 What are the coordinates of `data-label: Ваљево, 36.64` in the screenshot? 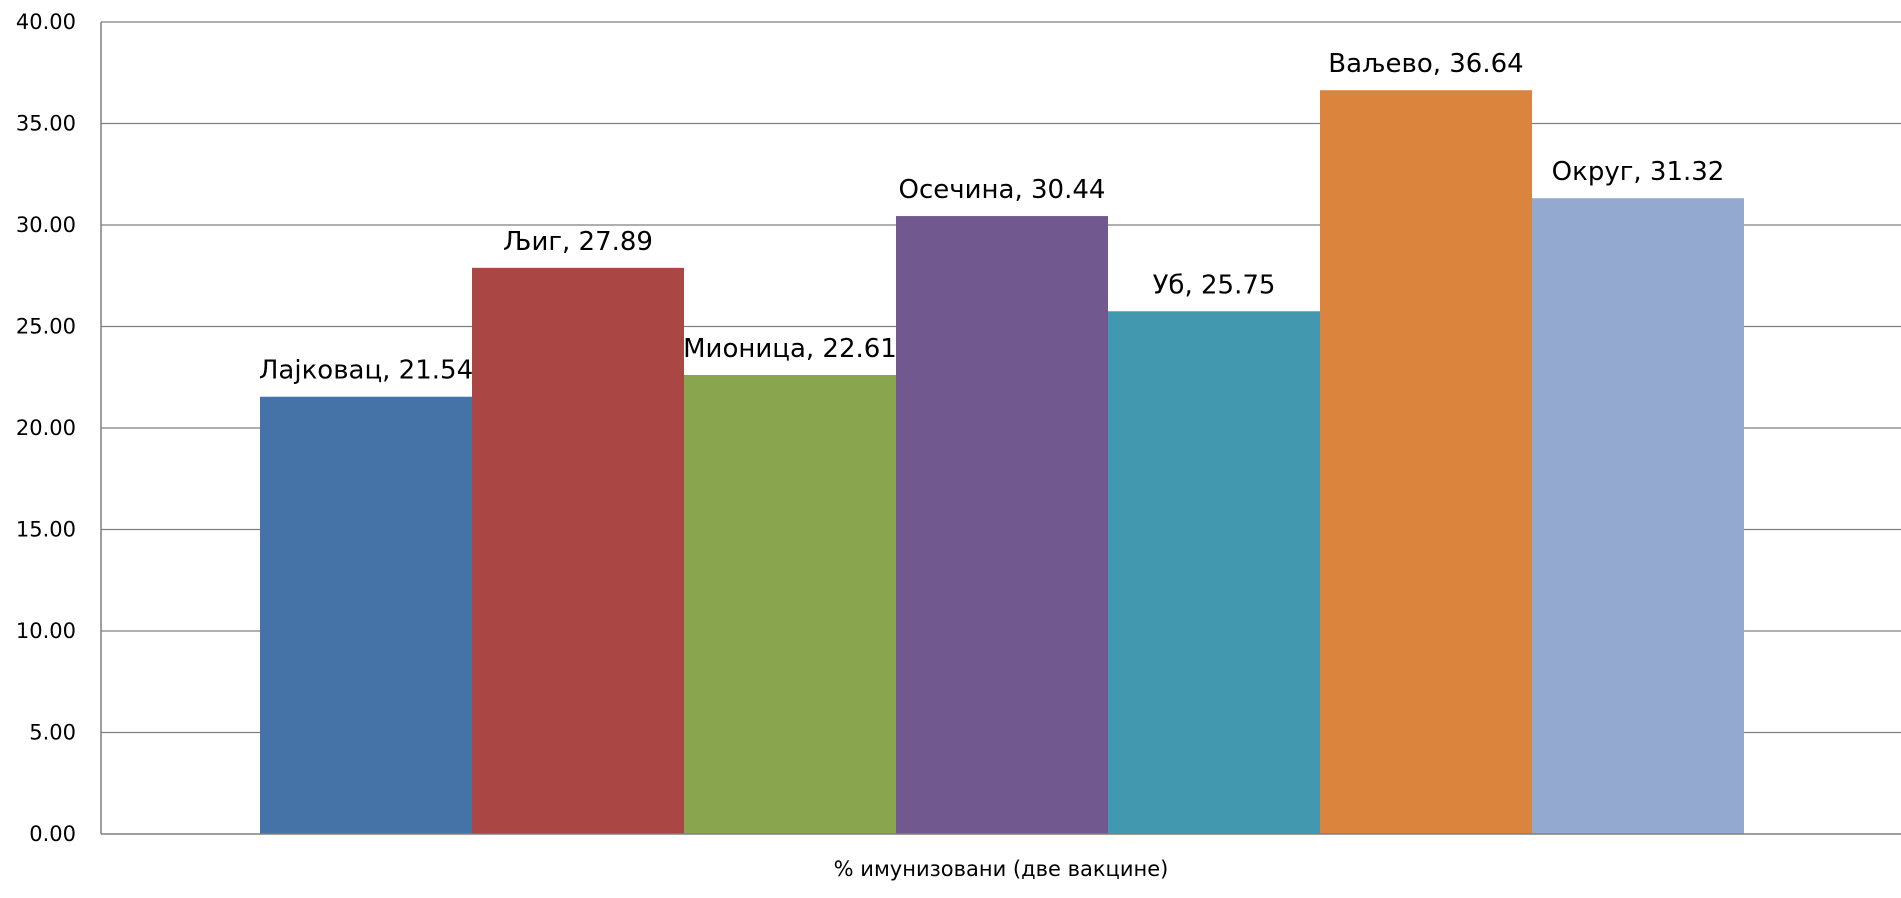 It's located at (1425, 64).